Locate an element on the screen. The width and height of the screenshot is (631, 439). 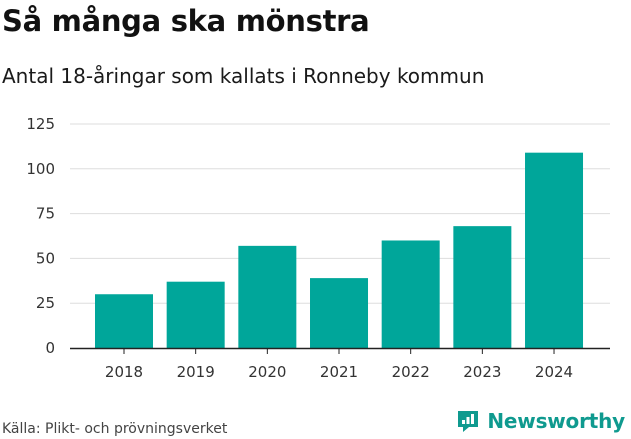
x-tick-label: 2021 is located at coordinates (339, 372).